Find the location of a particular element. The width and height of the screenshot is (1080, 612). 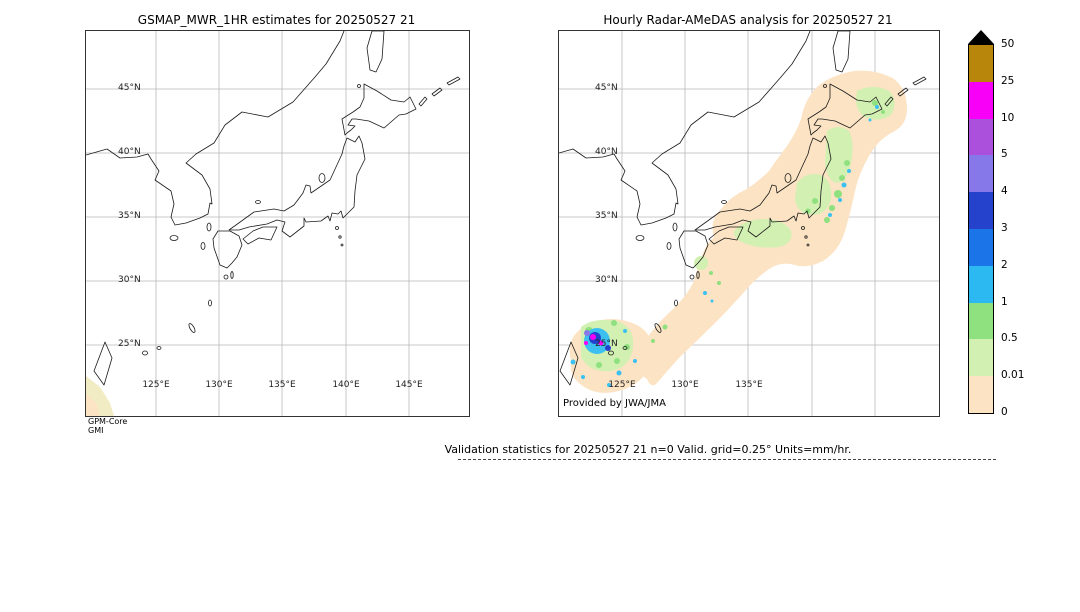

colorbar-tick-label: 10 is located at coordinates (1008, 118).